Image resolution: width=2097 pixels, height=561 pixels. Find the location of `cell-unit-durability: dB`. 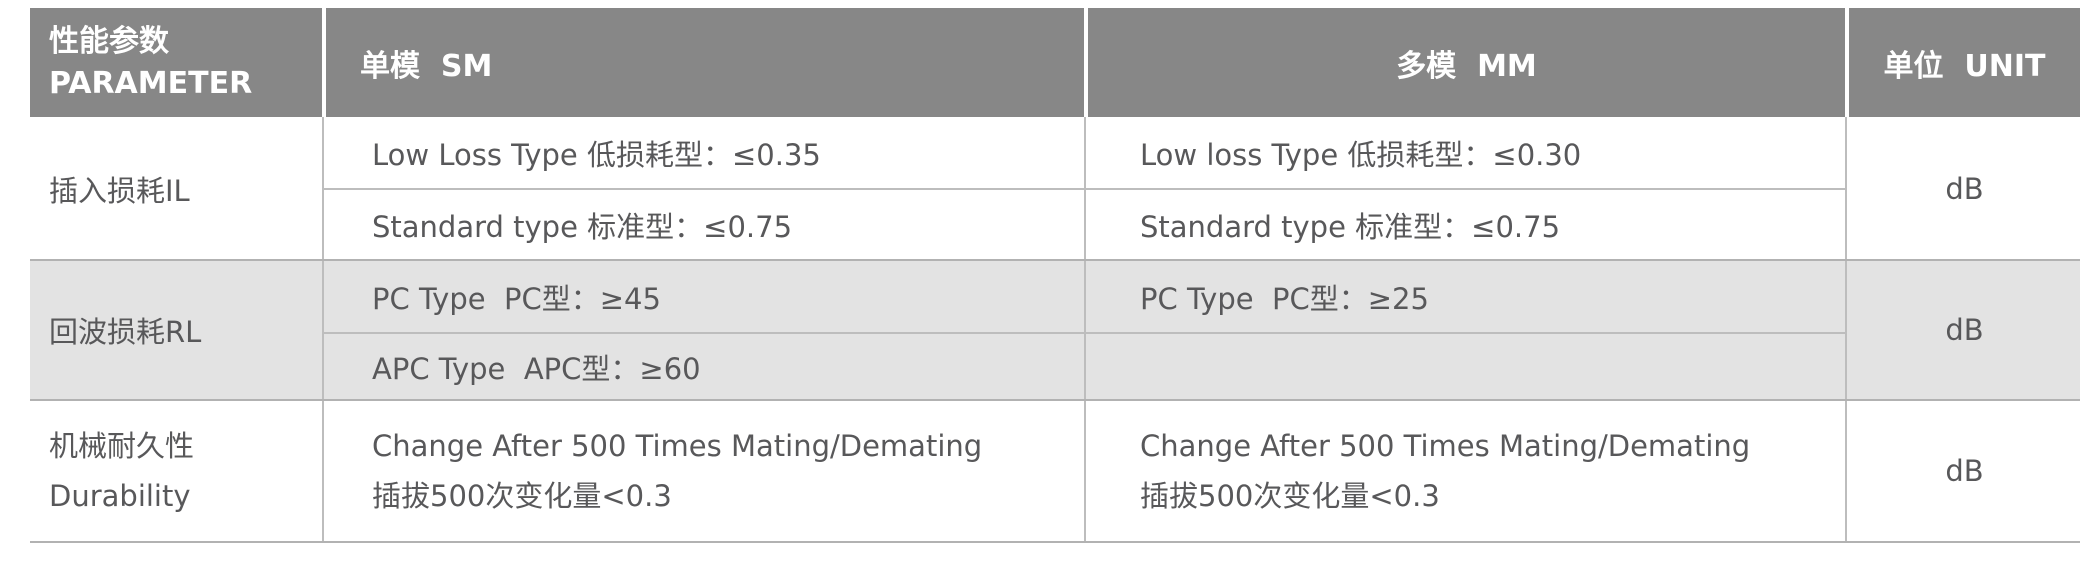

cell-unit-durability: dB is located at coordinates (1964, 471).